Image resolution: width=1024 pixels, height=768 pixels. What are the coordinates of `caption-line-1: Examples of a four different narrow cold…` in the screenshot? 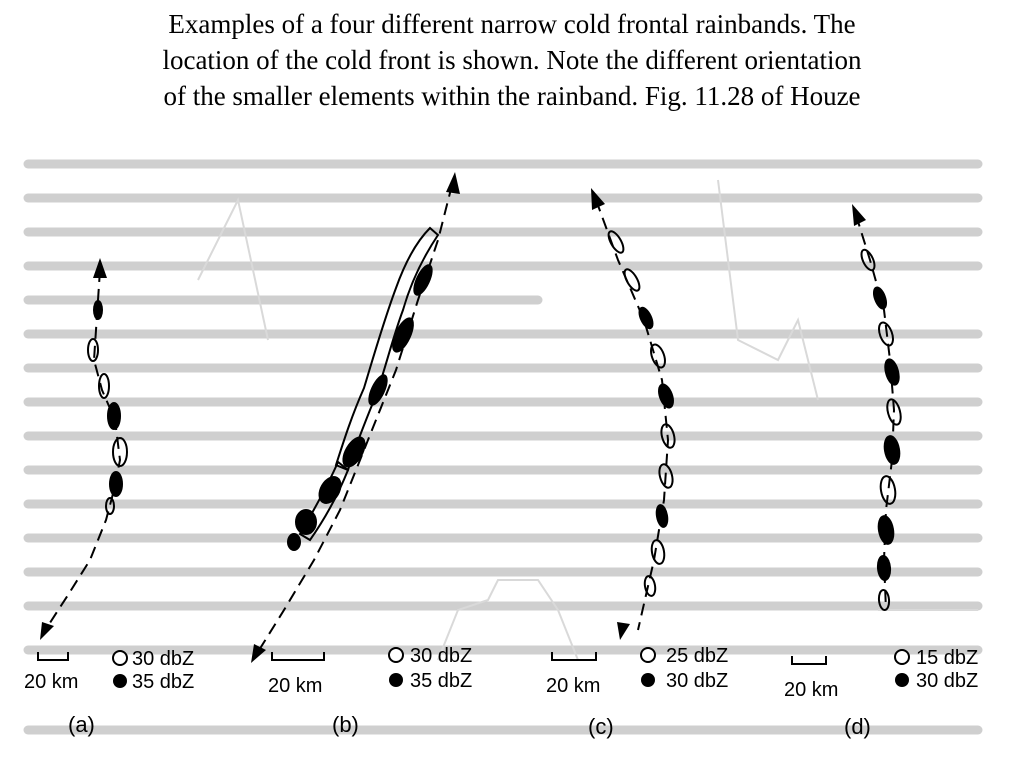 It's located at (512, 24).